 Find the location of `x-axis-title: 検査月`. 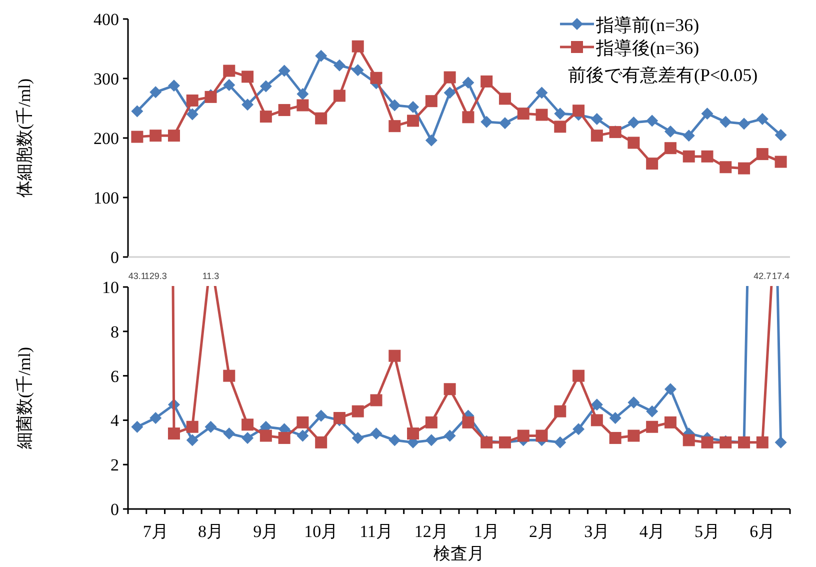

x-axis-title: 検査月 is located at coordinates (459, 553).